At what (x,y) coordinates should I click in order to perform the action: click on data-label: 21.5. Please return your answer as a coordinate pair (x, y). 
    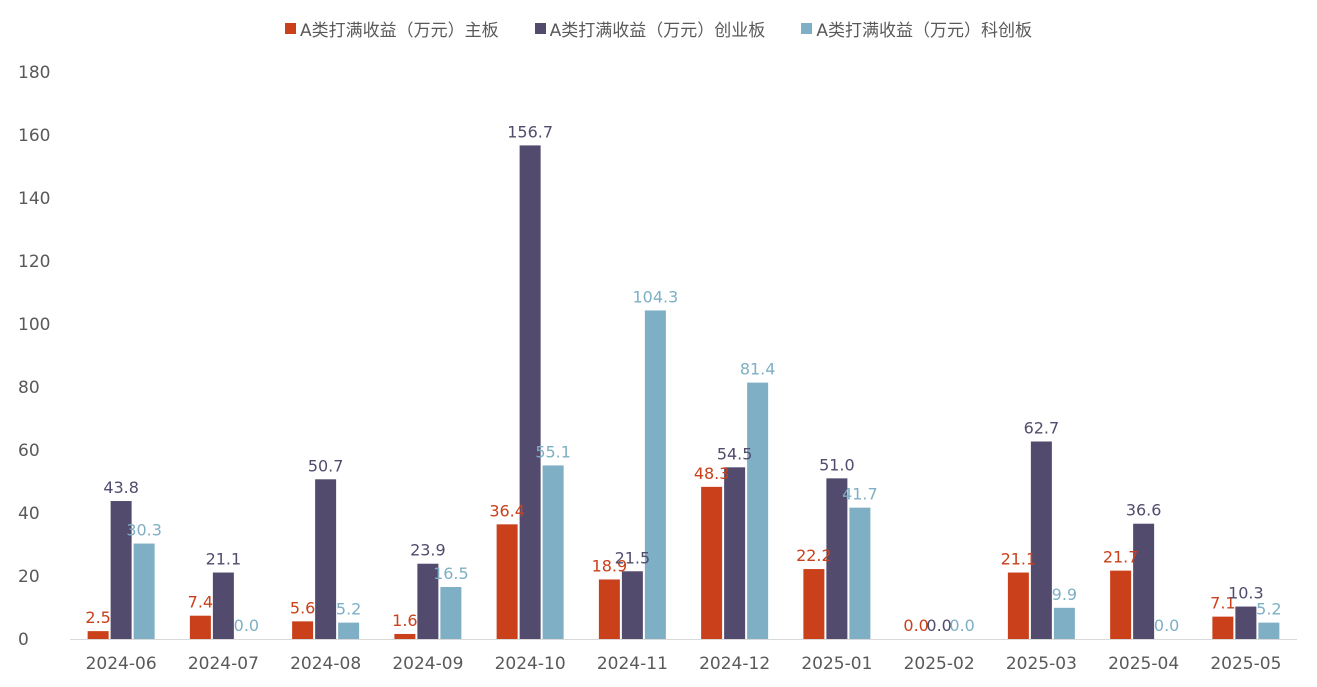
    Looking at the image, I should click on (633, 557).